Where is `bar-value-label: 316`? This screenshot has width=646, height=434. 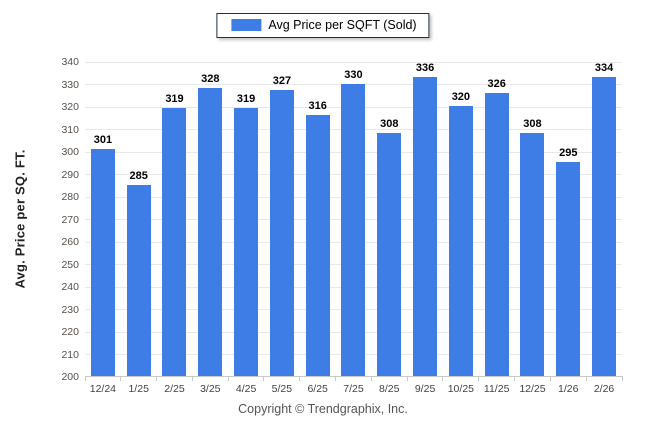
bar-value-label: 316 is located at coordinates (317, 106).